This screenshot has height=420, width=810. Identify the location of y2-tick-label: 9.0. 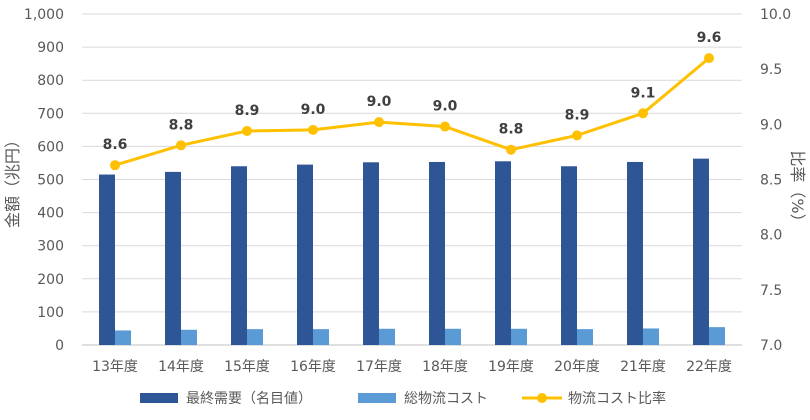
(771, 125).